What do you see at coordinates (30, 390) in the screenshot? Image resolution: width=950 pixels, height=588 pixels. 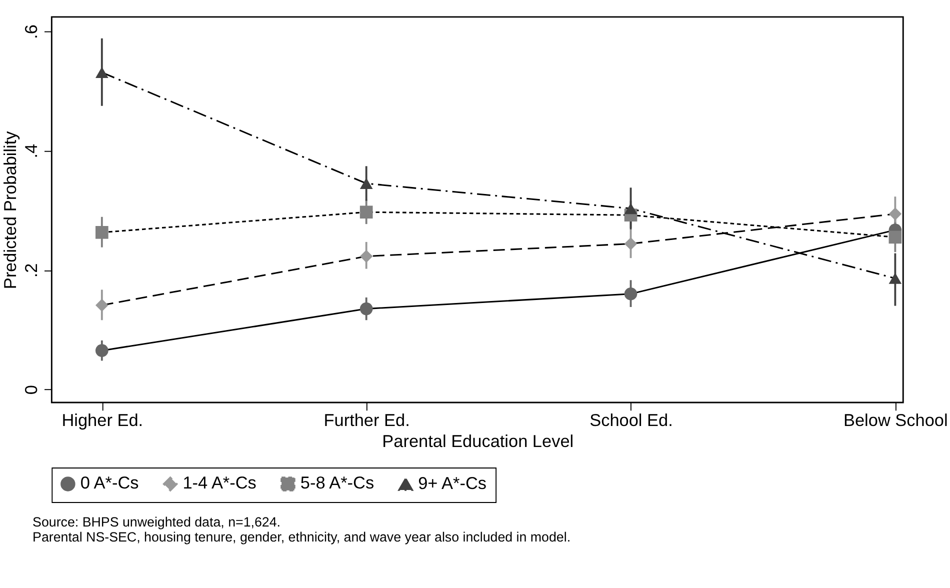 I see `y-tick-label: 0` at bounding box center [30, 390].